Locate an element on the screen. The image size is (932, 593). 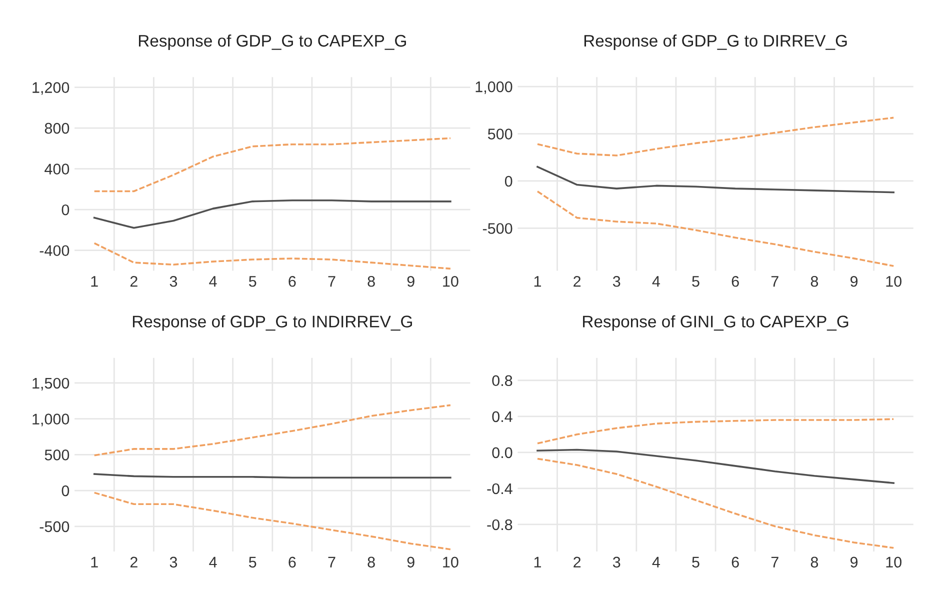
chart-title: Response of GDP_G to INDIRREV_G is located at coordinates (272, 323).